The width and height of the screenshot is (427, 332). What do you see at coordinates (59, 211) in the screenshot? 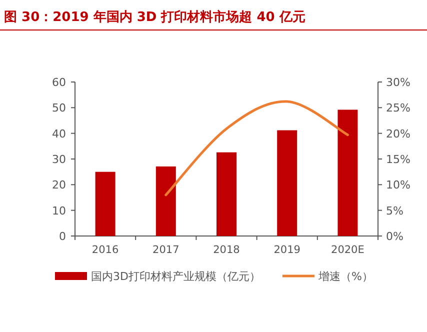
I see `y-tick-label: 10` at bounding box center [59, 211].